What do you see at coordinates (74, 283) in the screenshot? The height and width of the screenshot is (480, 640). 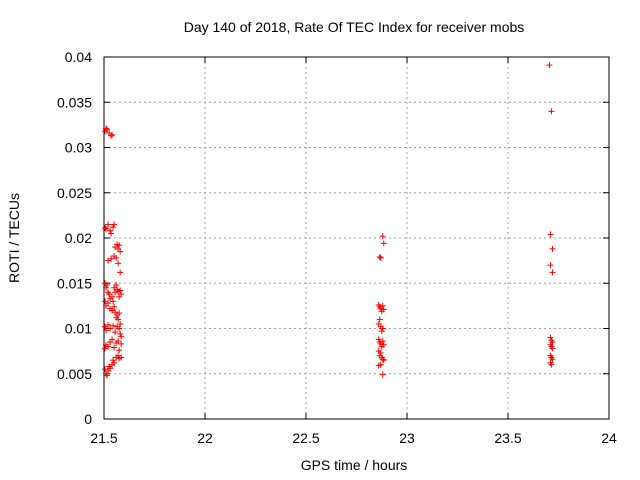 I see `y-tick-label: 0.015` at bounding box center [74, 283].